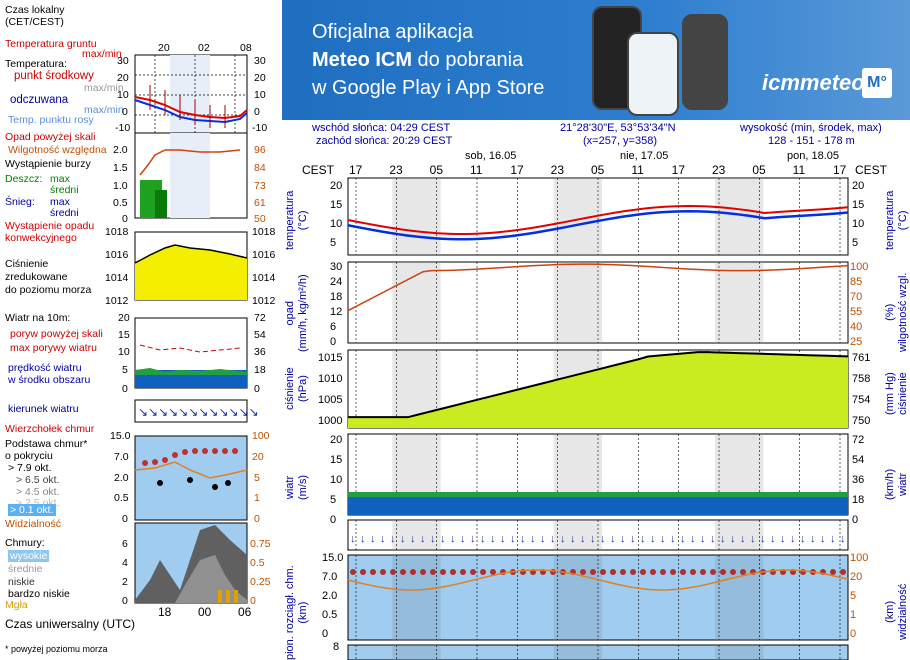 The image size is (910, 660). I want to click on legend-prec-axis-r: 61, so click(260, 203).